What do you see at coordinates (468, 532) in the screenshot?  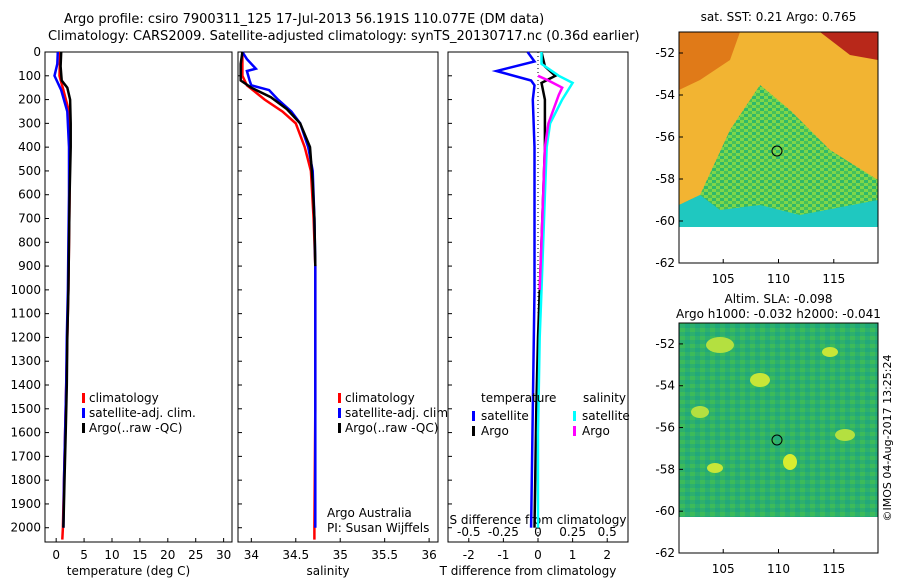 I see `x2-tick-label: -0.5` at bounding box center [468, 532].